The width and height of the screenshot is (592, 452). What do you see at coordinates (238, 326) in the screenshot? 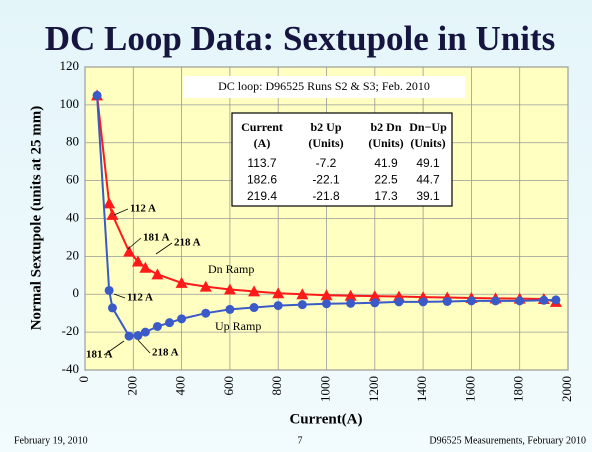
I see `series-label: Up Ramp` at bounding box center [238, 326].